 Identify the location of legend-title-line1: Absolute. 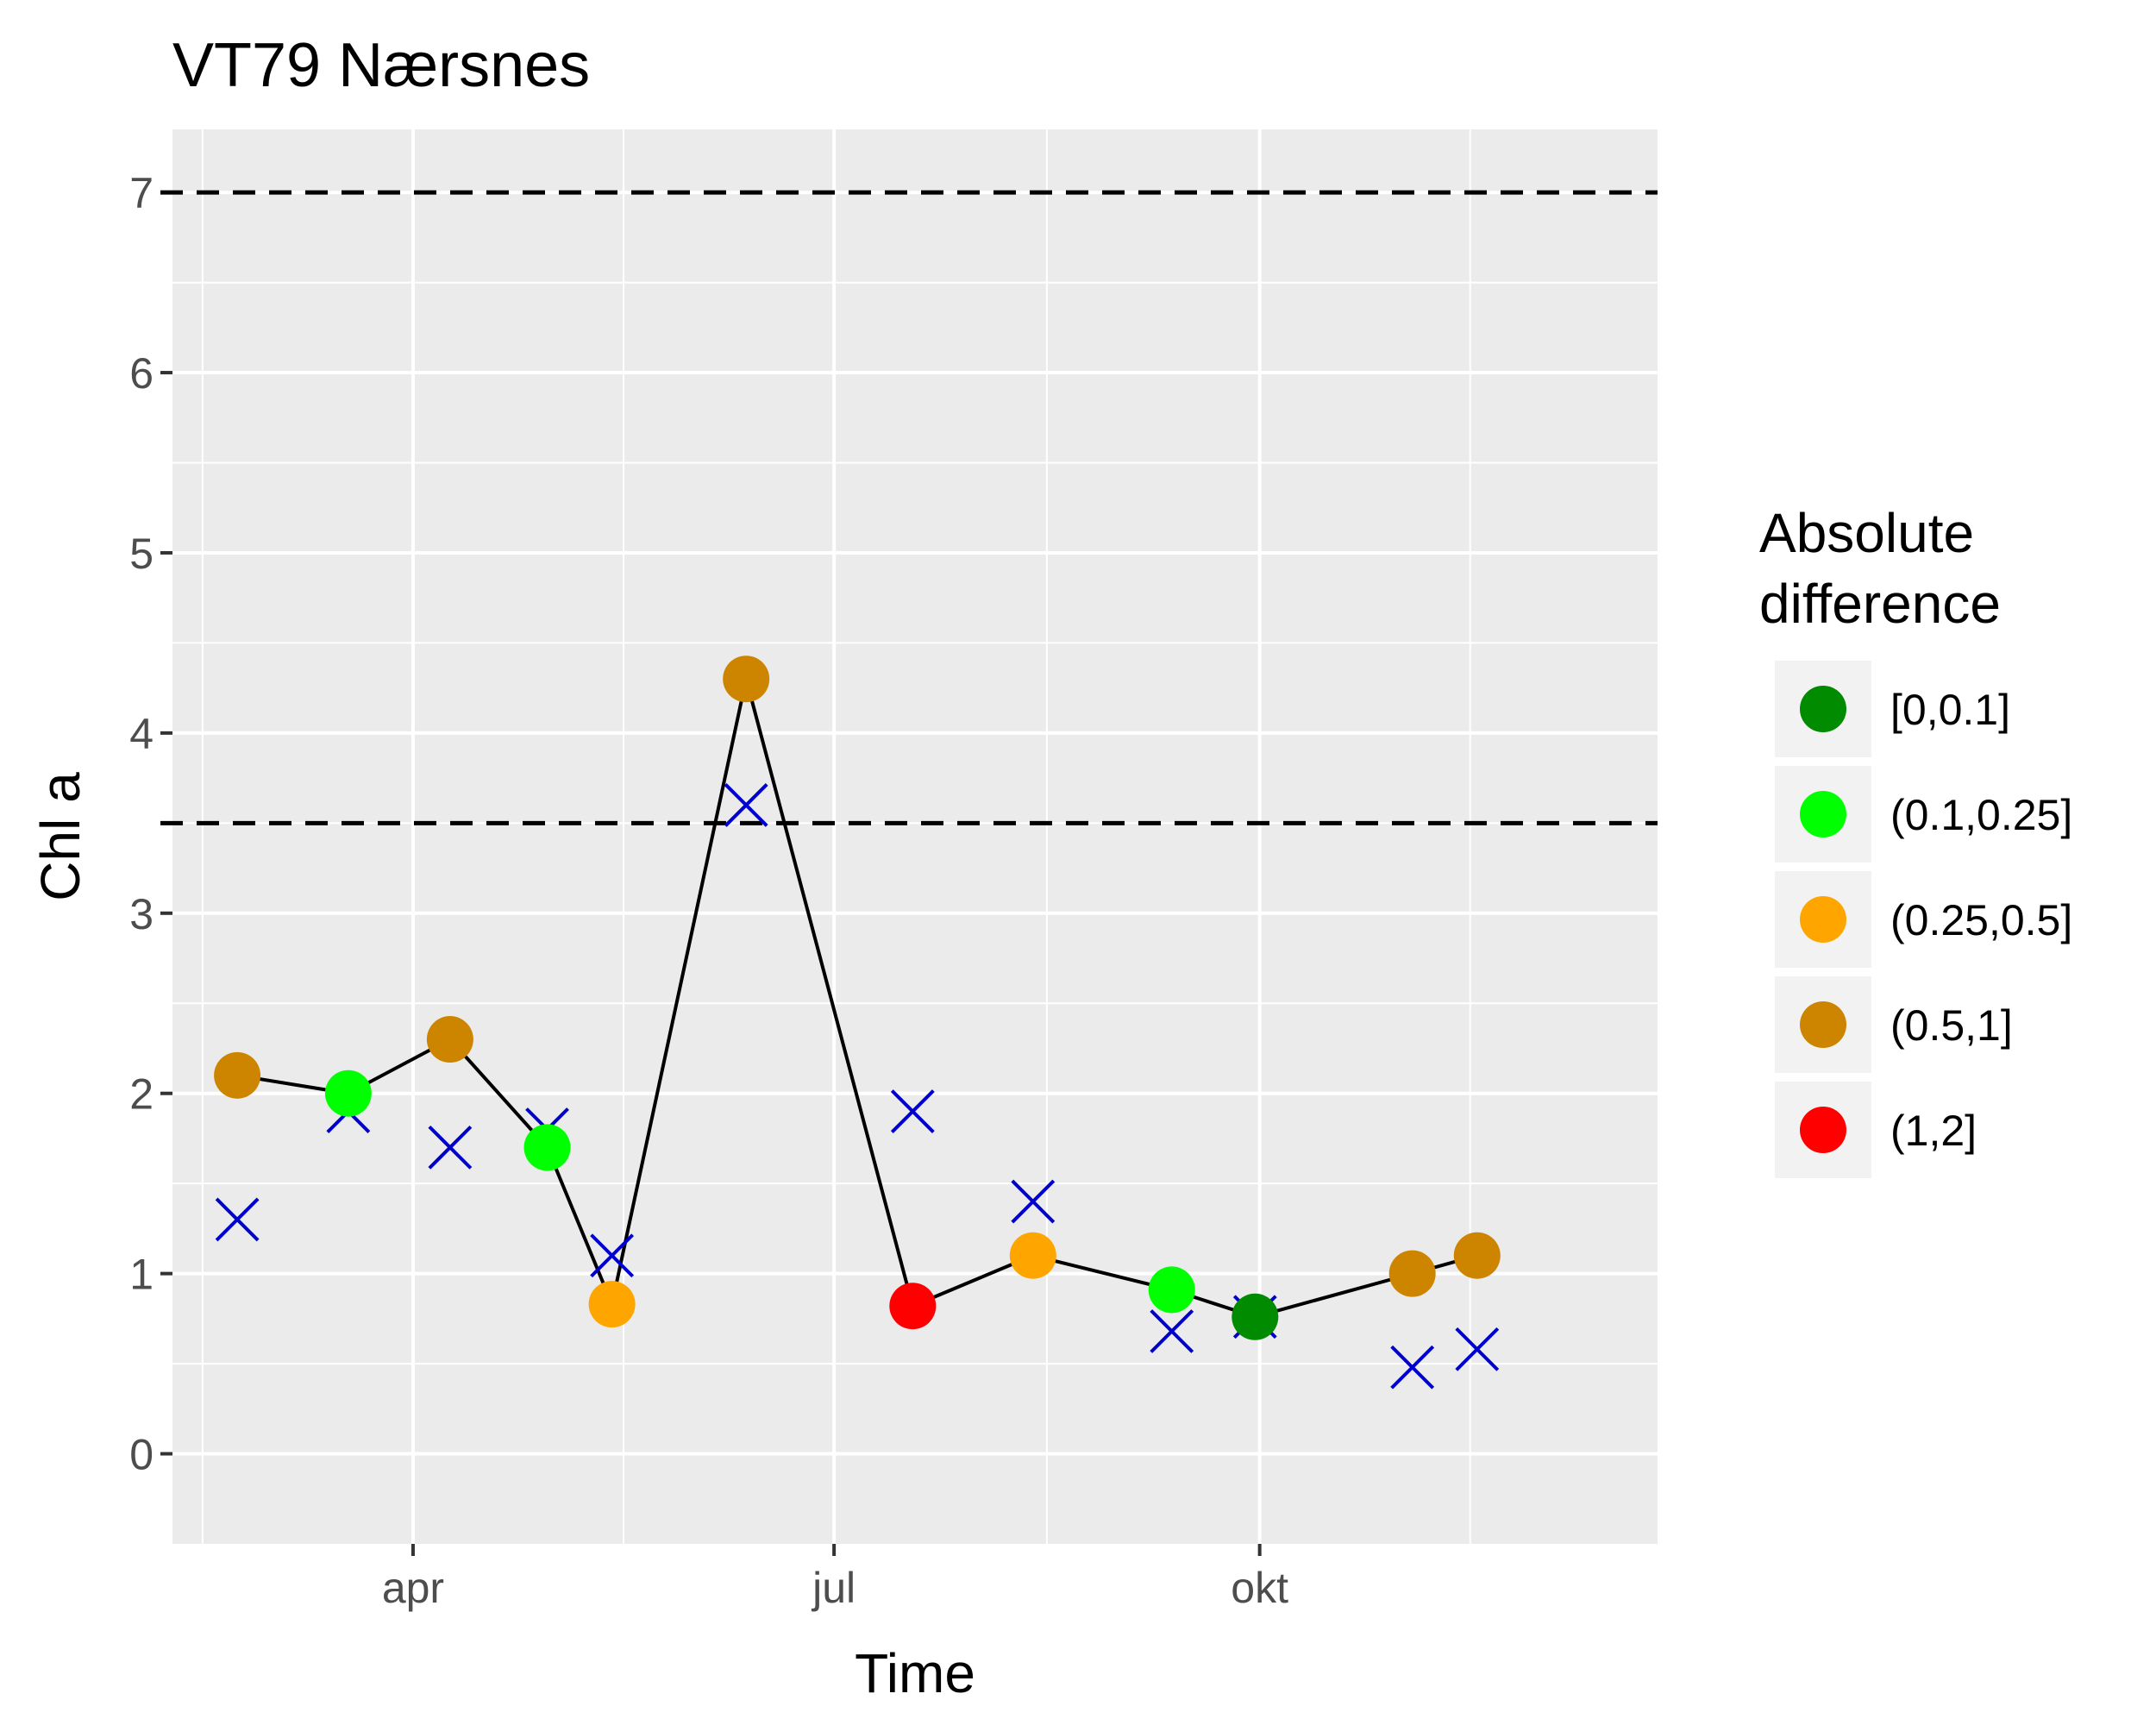
(1866, 533).